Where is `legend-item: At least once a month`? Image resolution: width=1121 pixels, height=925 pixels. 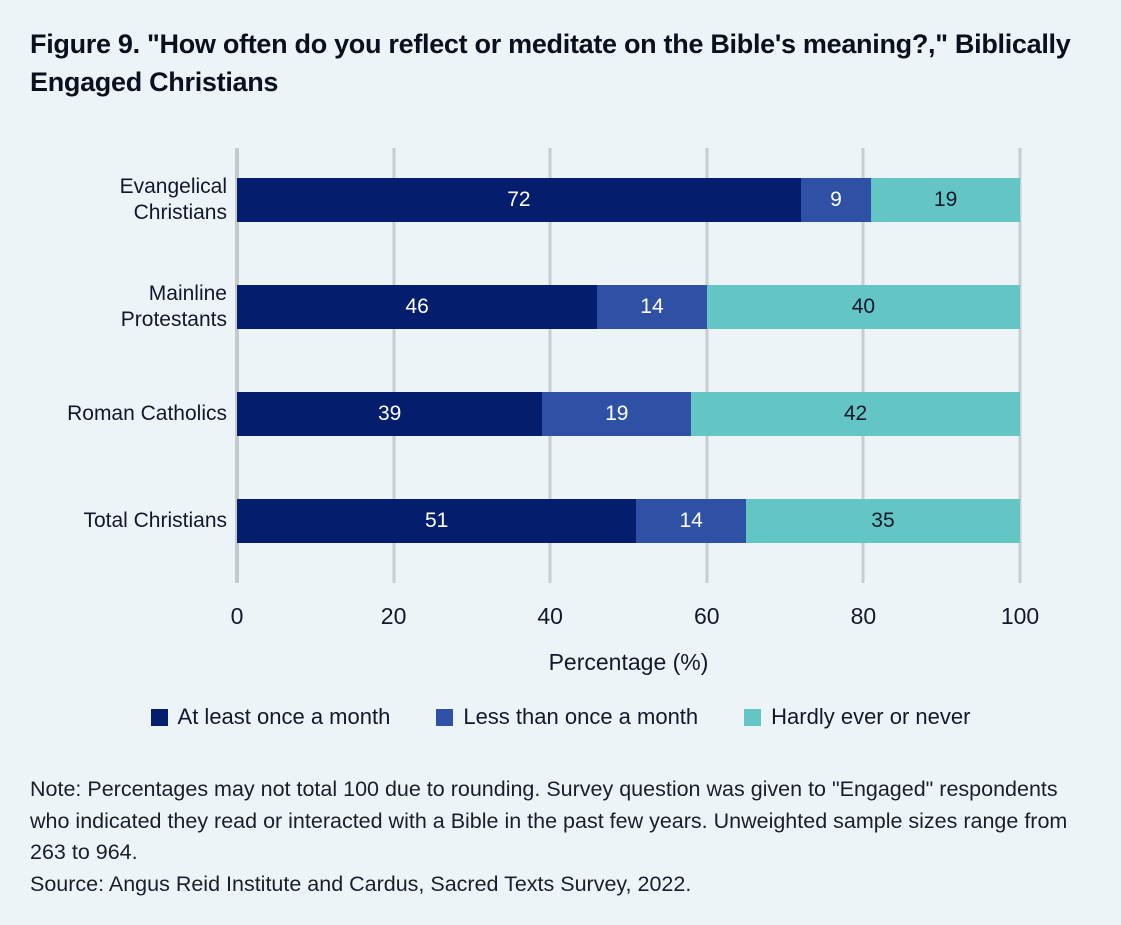 legend-item: At least once a month is located at coordinates (270, 717).